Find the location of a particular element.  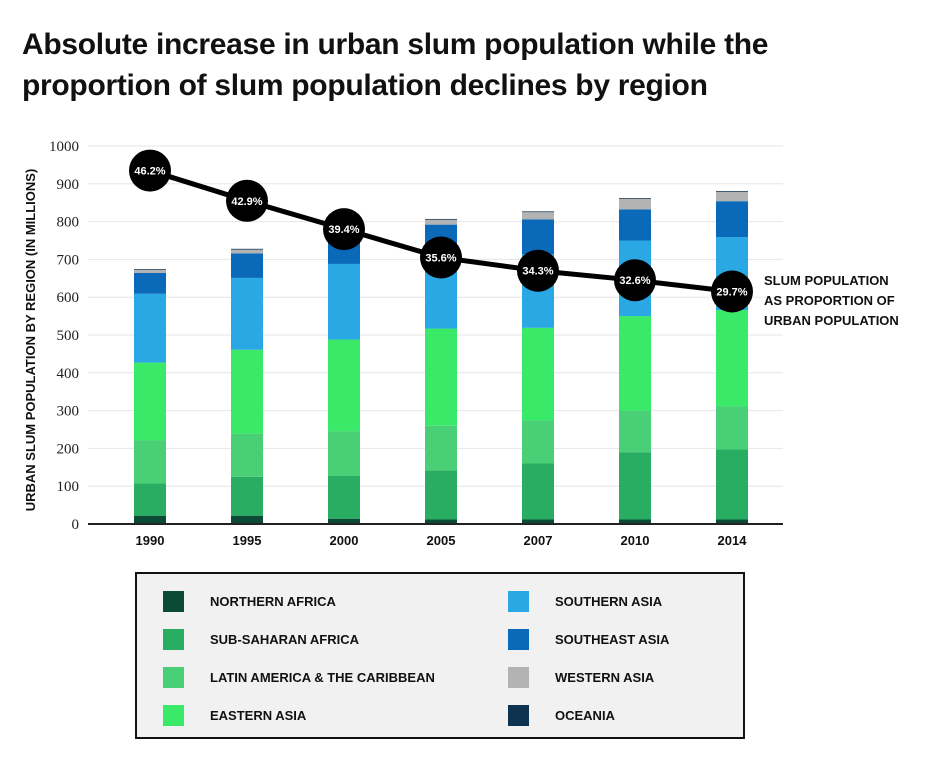

legend-item-oceania: OCEANIA is located at coordinates (561, 715).